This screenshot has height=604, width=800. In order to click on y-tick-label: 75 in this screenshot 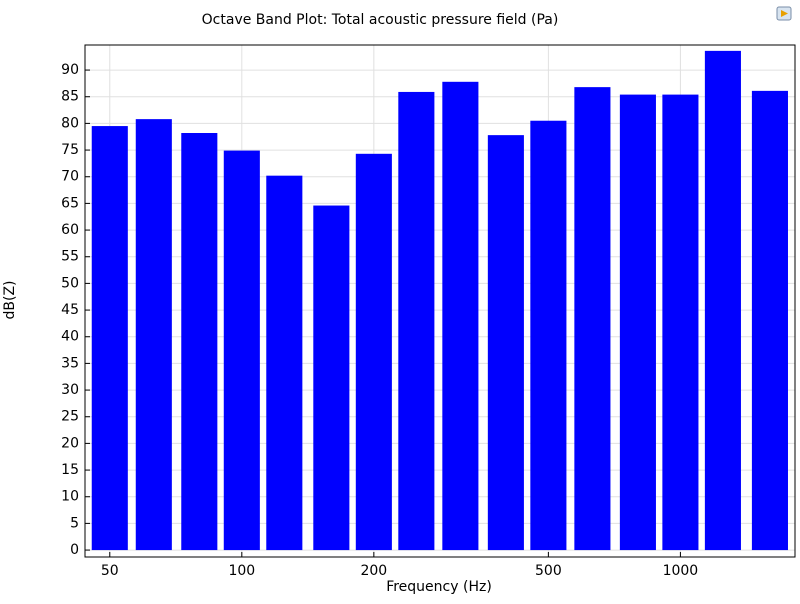, I will do `click(70, 150)`.